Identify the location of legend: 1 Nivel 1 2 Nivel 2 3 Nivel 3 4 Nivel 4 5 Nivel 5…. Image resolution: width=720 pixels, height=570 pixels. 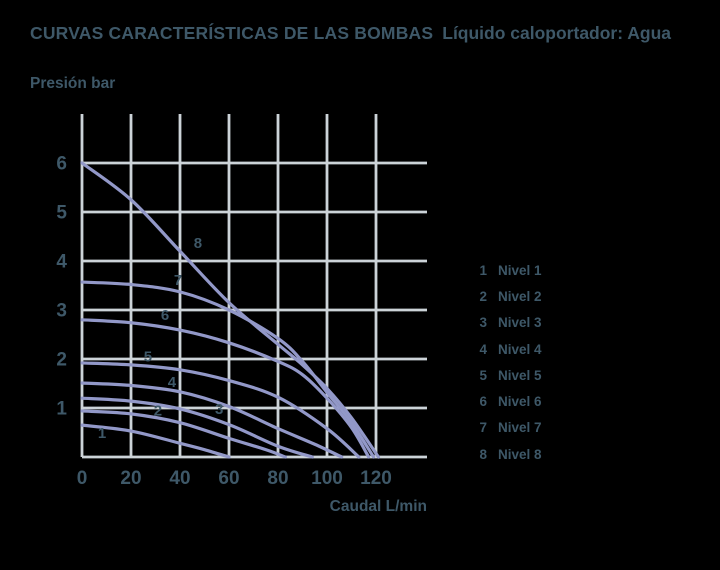
(506, 362).